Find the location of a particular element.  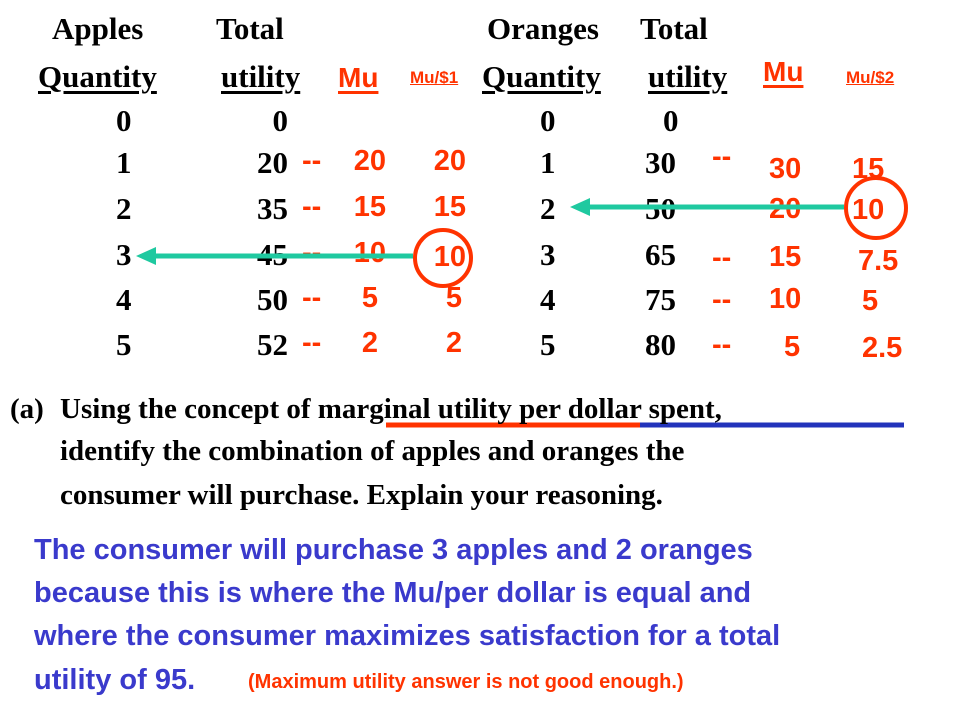

apples-qty: 1 is located at coordinates (124, 162).